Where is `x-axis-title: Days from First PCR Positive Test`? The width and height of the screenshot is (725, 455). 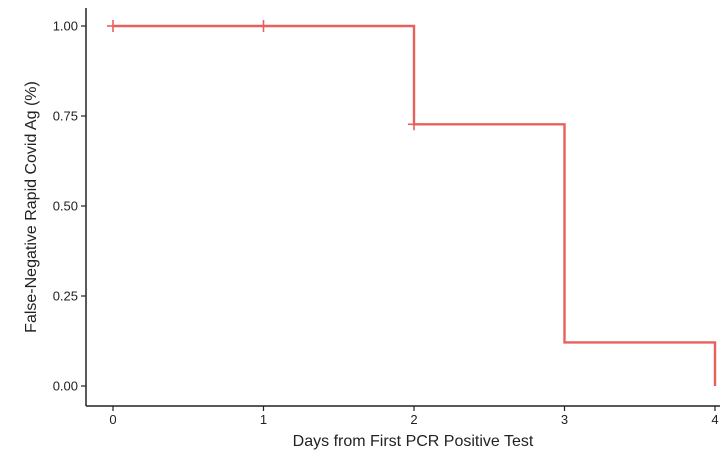 x-axis-title: Days from First PCR Positive Test is located at coordinates (413, 441).